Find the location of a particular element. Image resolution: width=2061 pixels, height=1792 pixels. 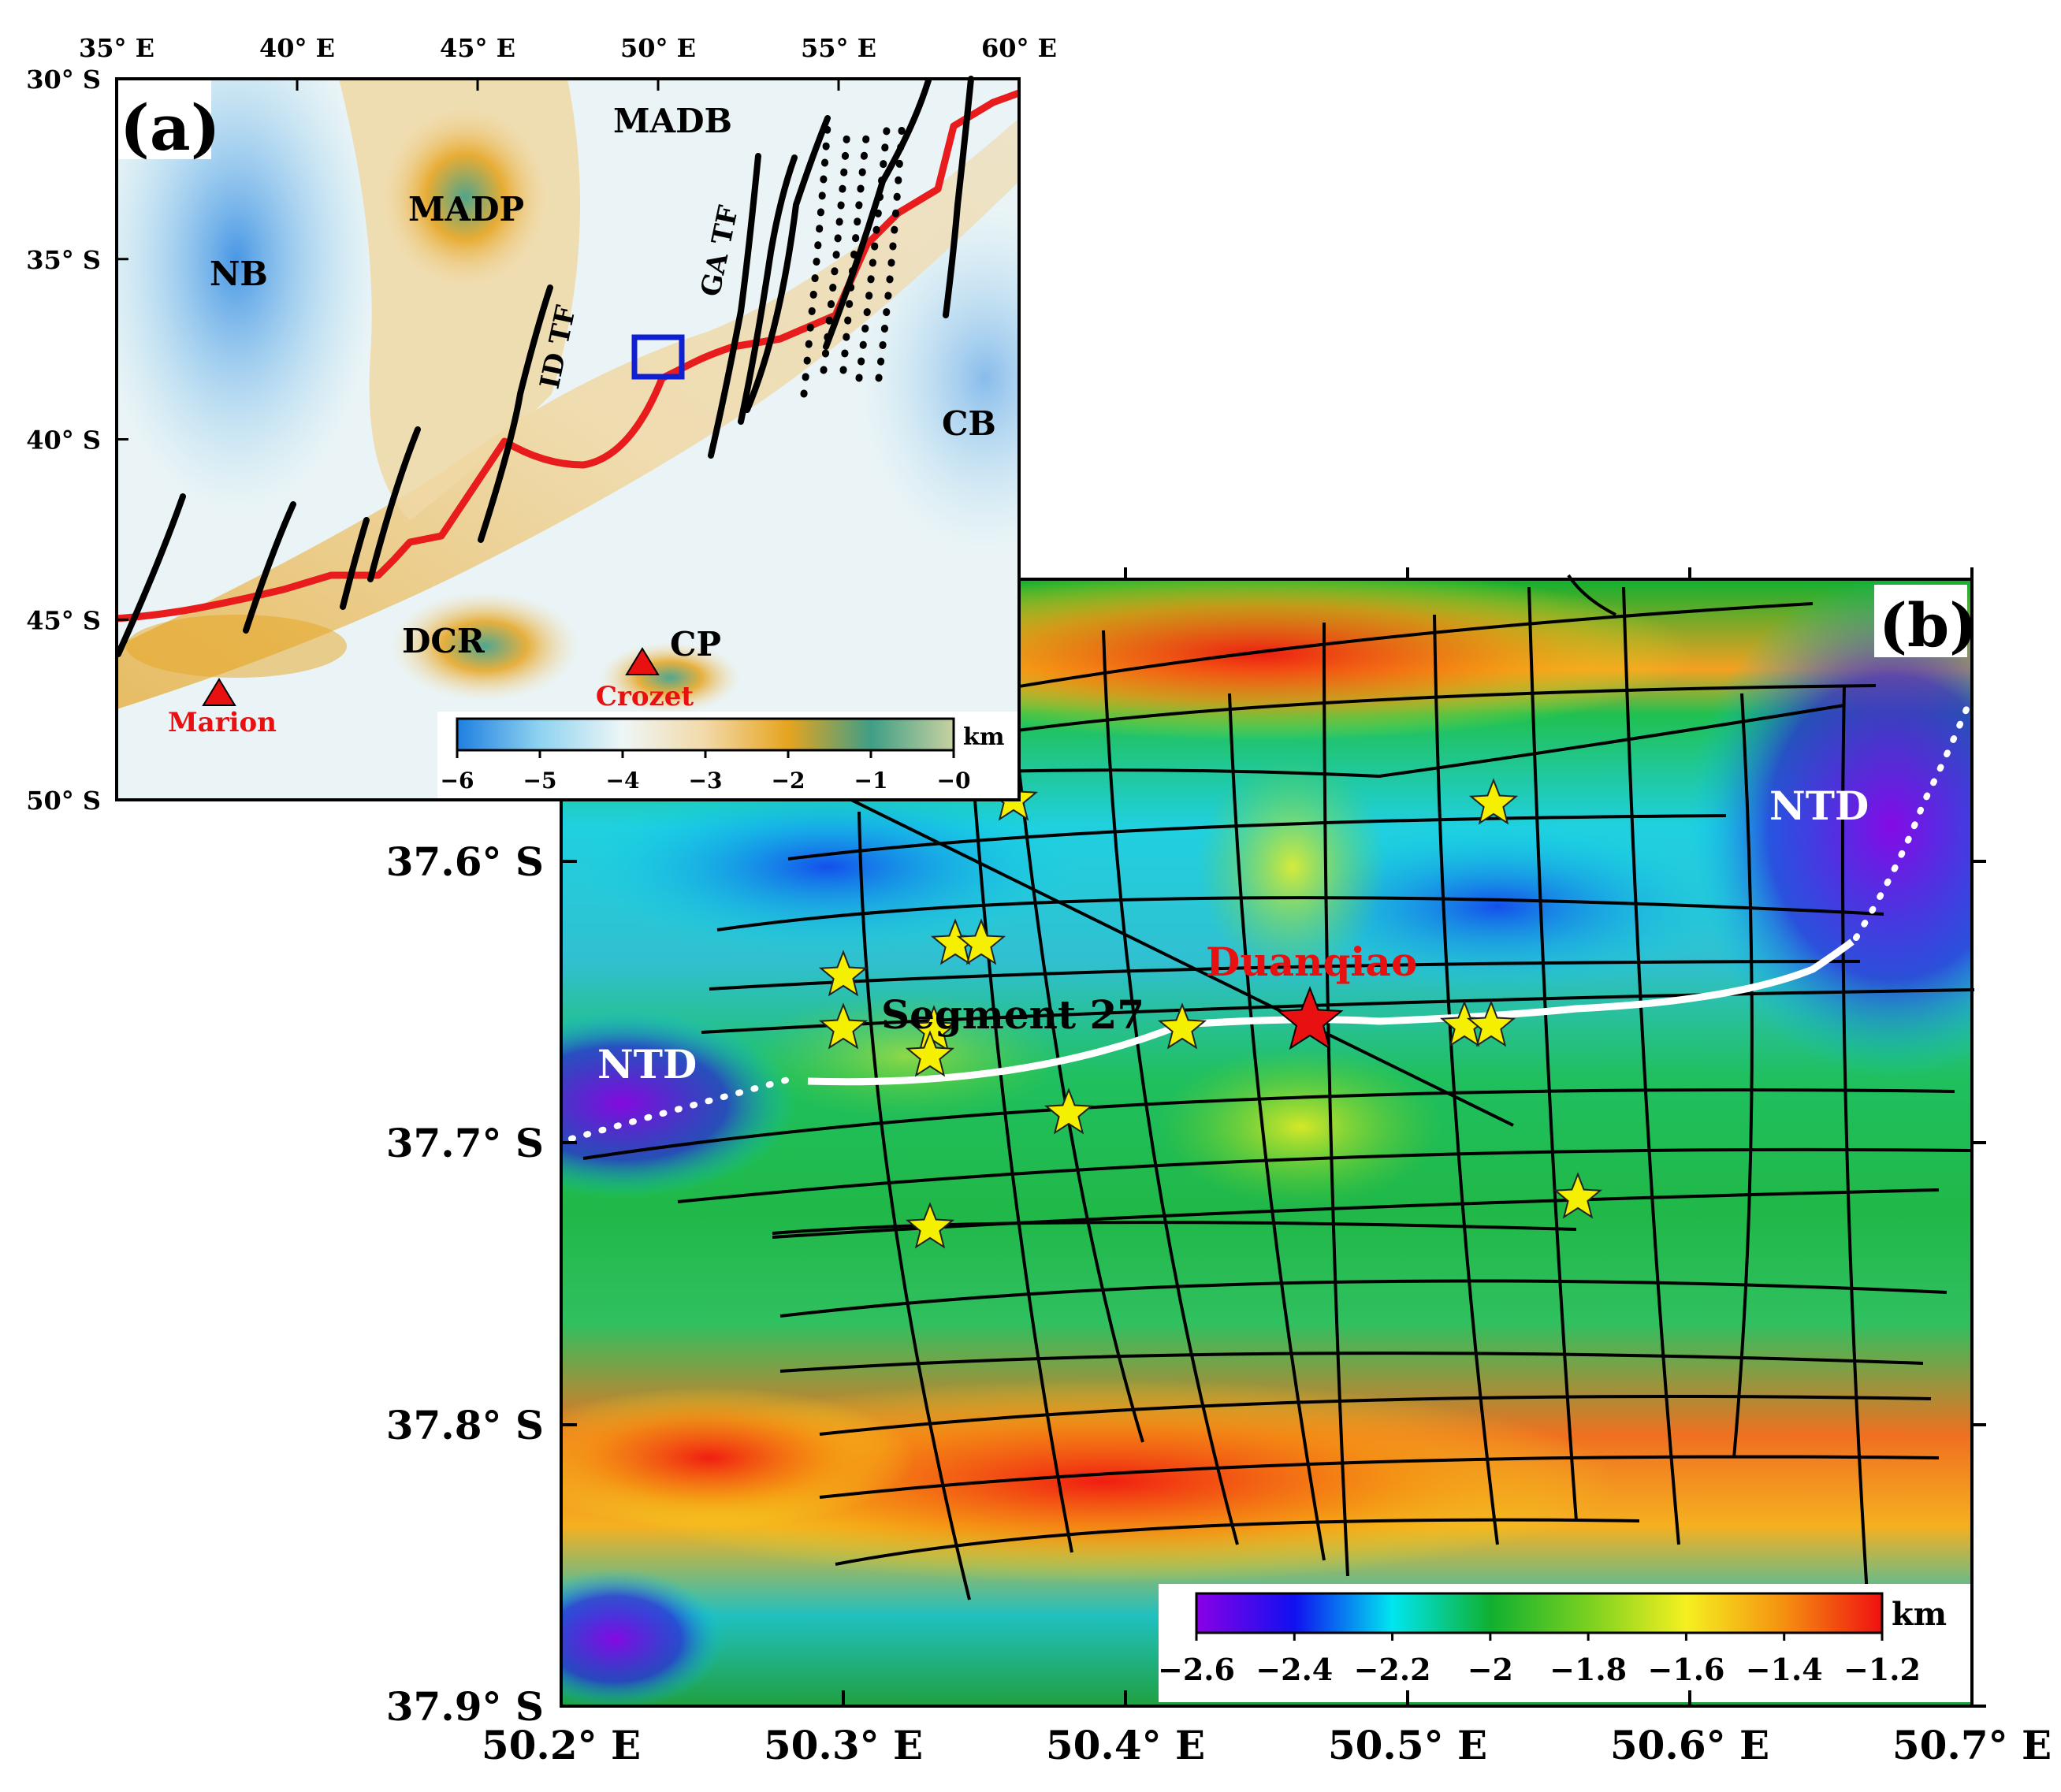

panel-a-study-area-box is located at coordinates (658, 357).